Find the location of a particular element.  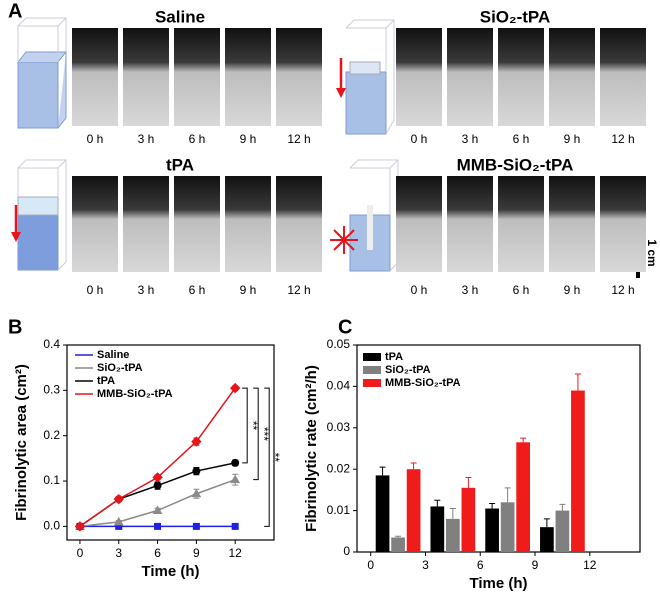

group-title: SiO₂-tPA is located at coordinates (515, 16).